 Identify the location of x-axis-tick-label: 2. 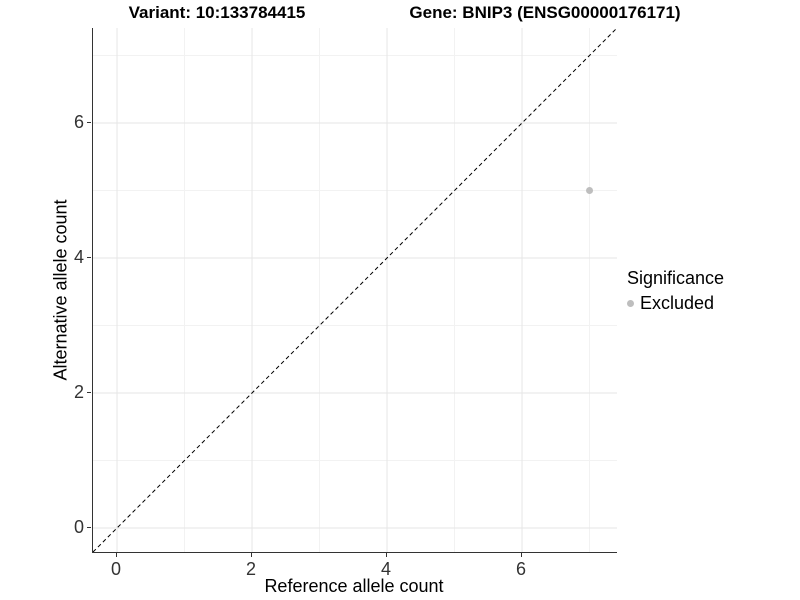
(251, 569).